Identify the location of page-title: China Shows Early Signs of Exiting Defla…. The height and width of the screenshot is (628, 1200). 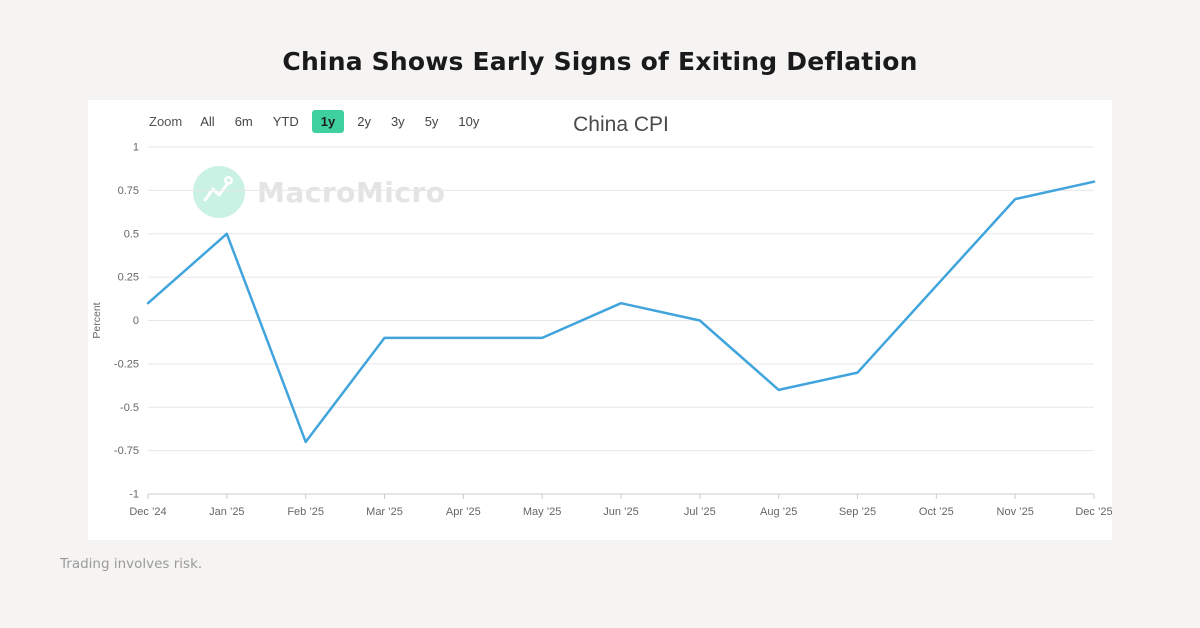
(600, 61).